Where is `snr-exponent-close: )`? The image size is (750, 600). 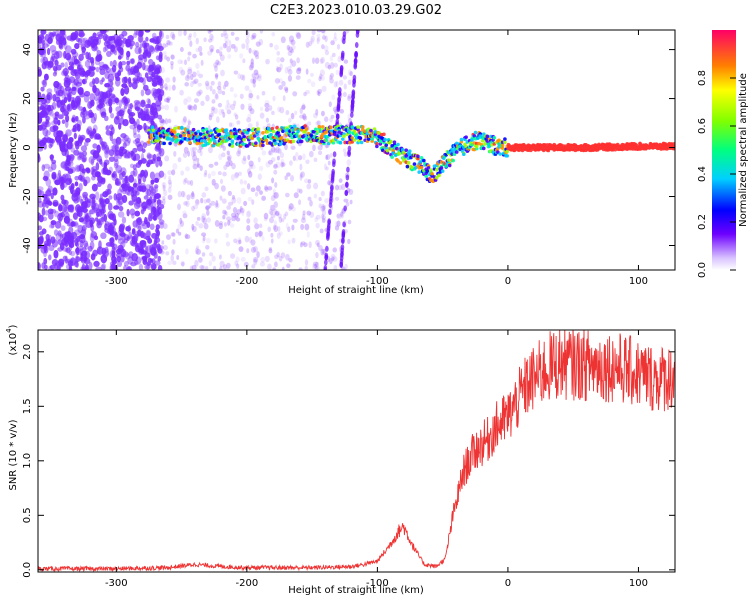
snr-exponent-close: ) is located at coordinates (13, 326).